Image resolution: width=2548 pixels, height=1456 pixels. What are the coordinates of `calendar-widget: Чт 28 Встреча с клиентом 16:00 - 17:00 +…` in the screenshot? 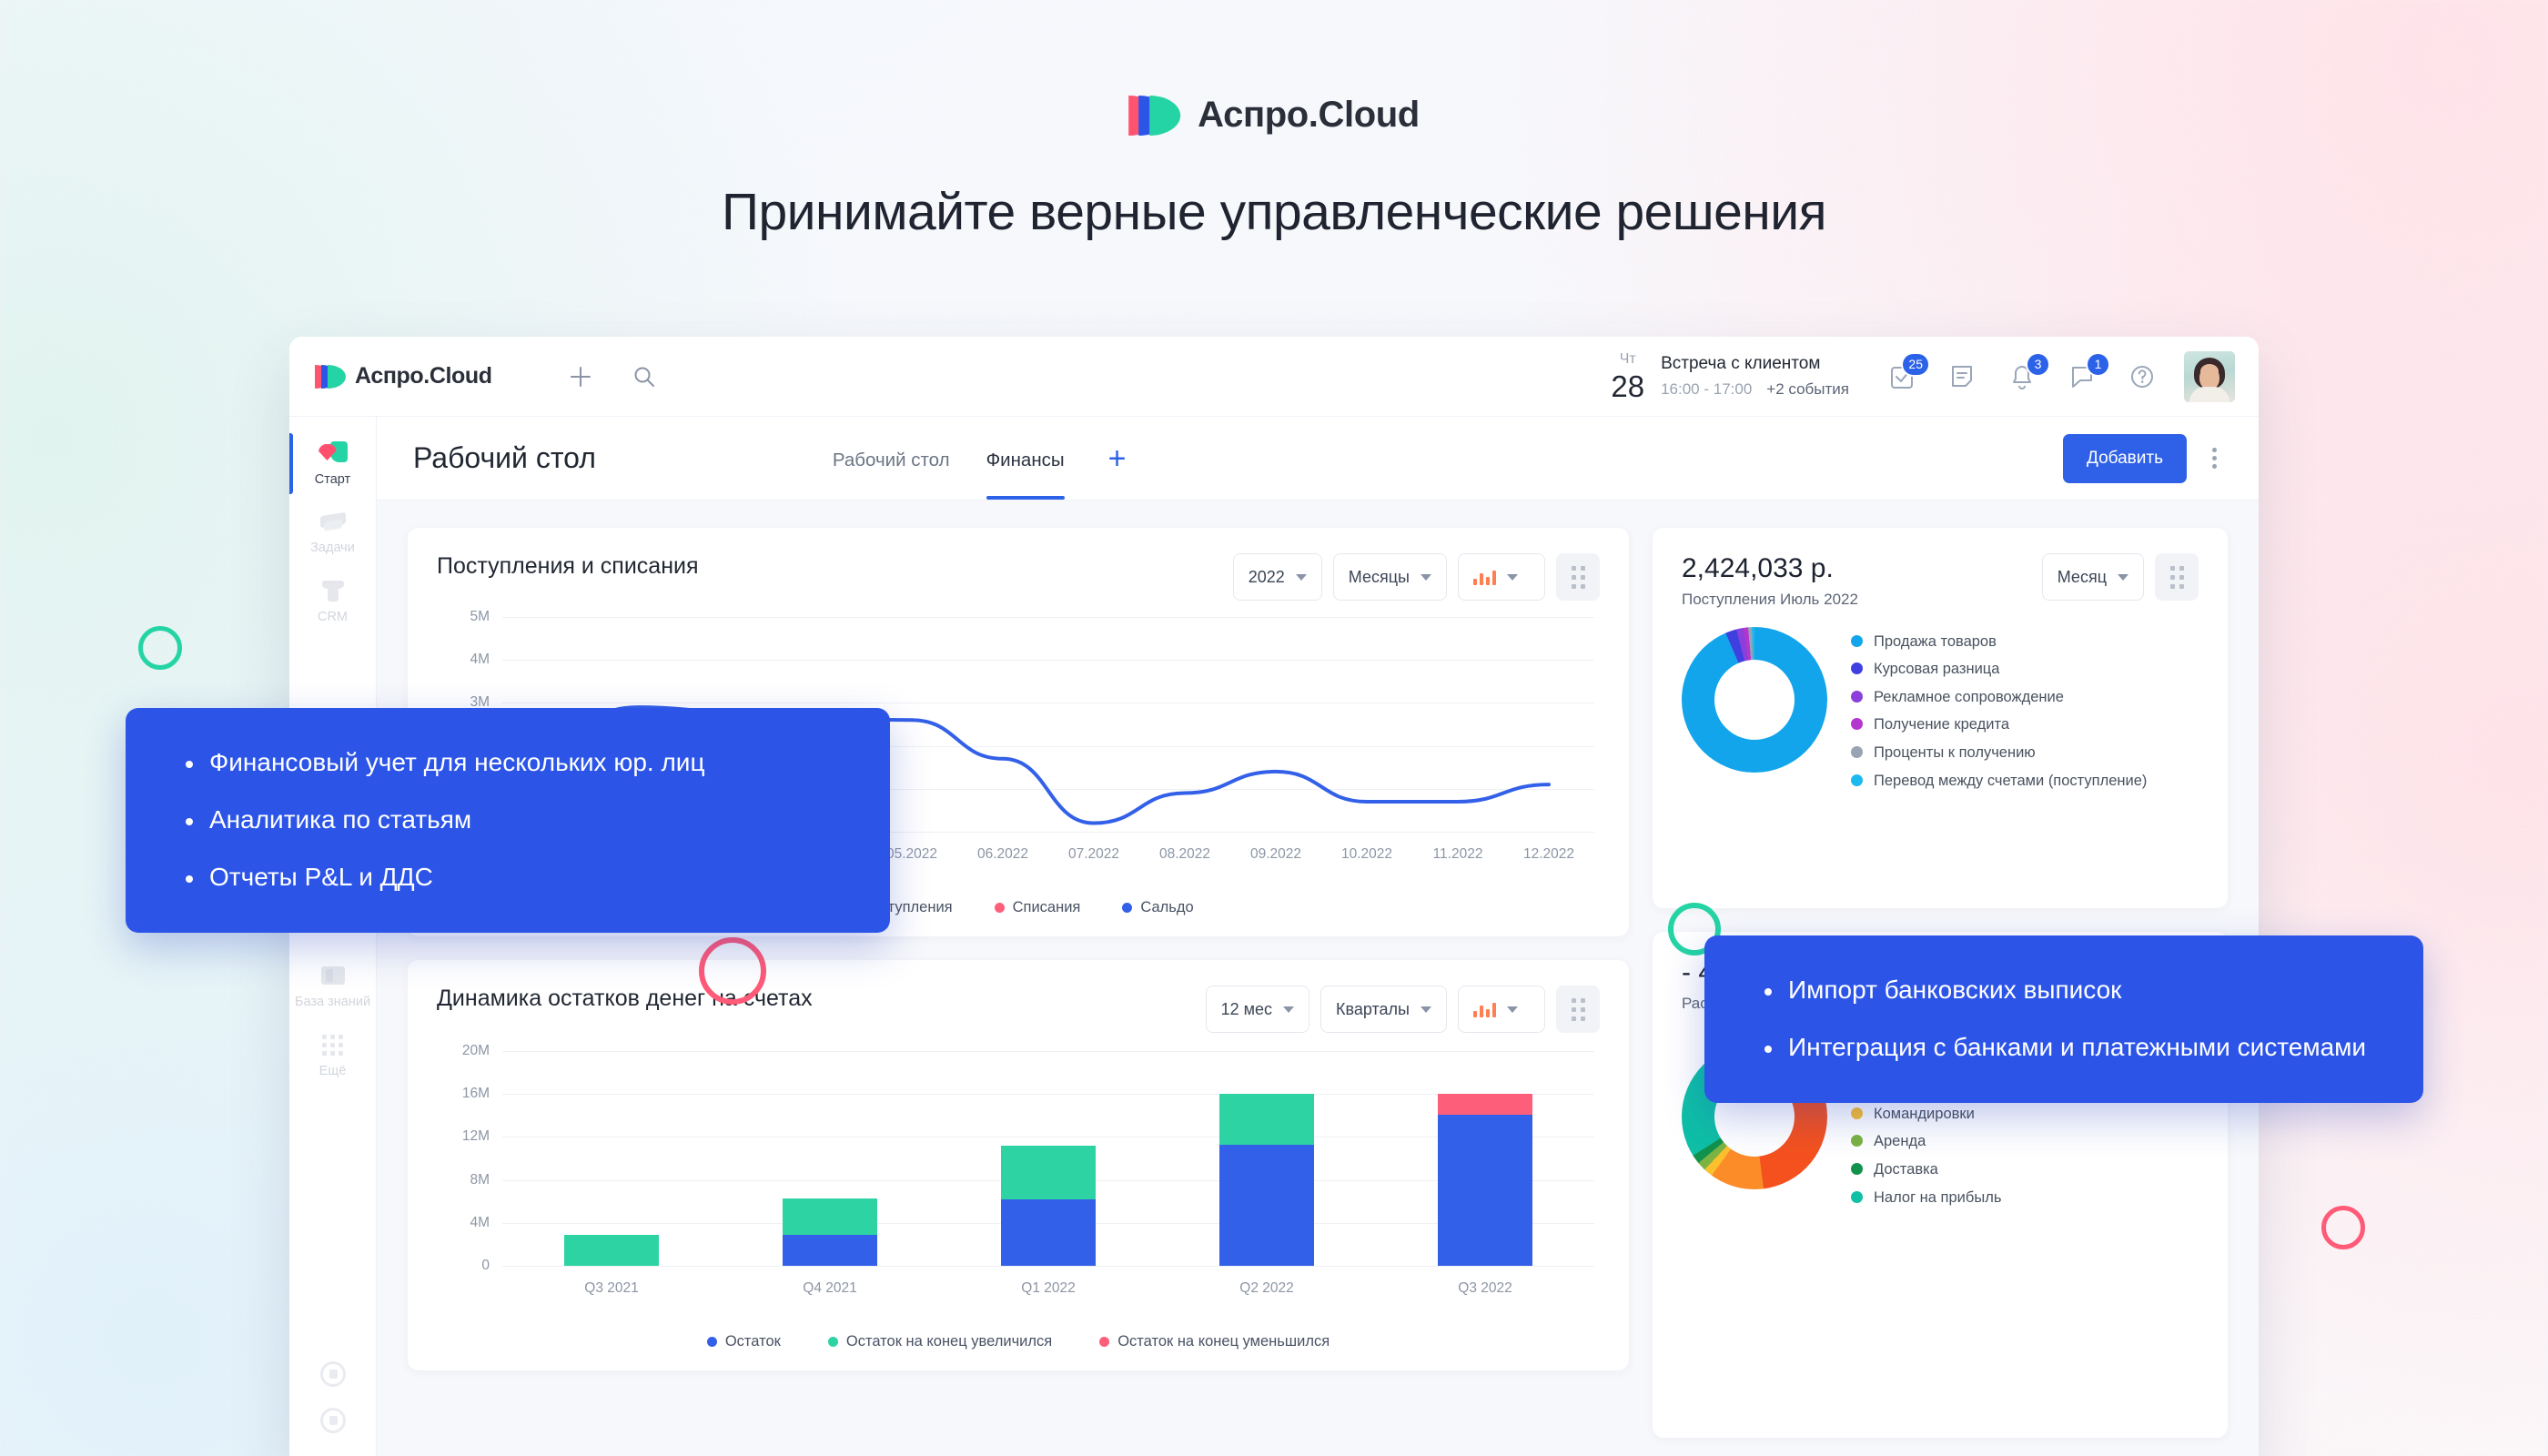 It's located at (1730, 377).